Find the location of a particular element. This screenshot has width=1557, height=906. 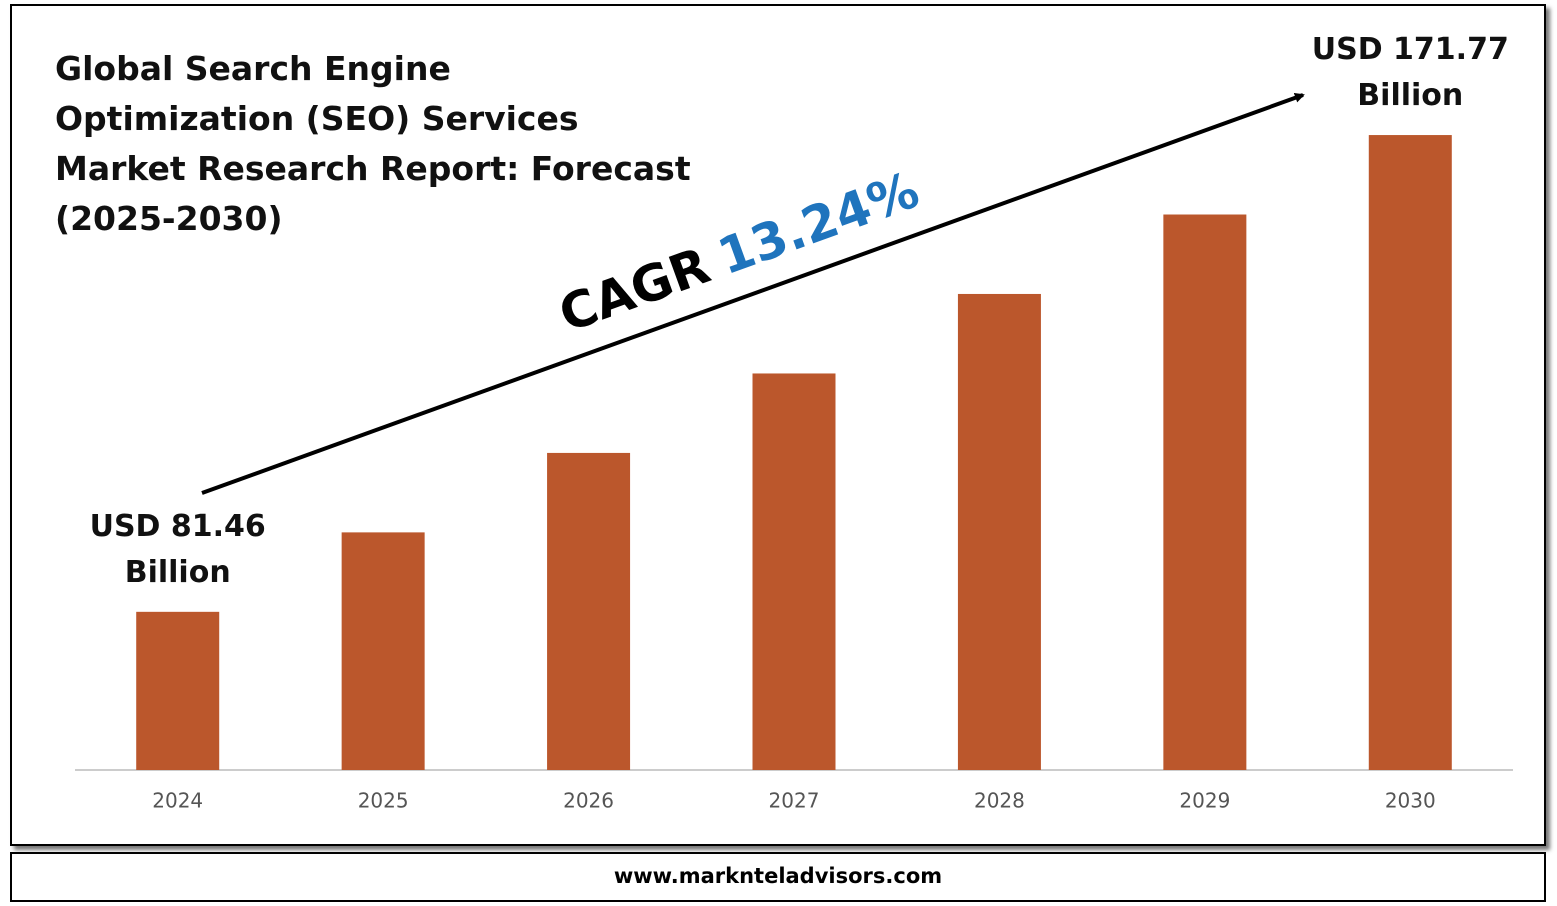

x-tick-label: 2030 is located at coordinates (1410, 801).